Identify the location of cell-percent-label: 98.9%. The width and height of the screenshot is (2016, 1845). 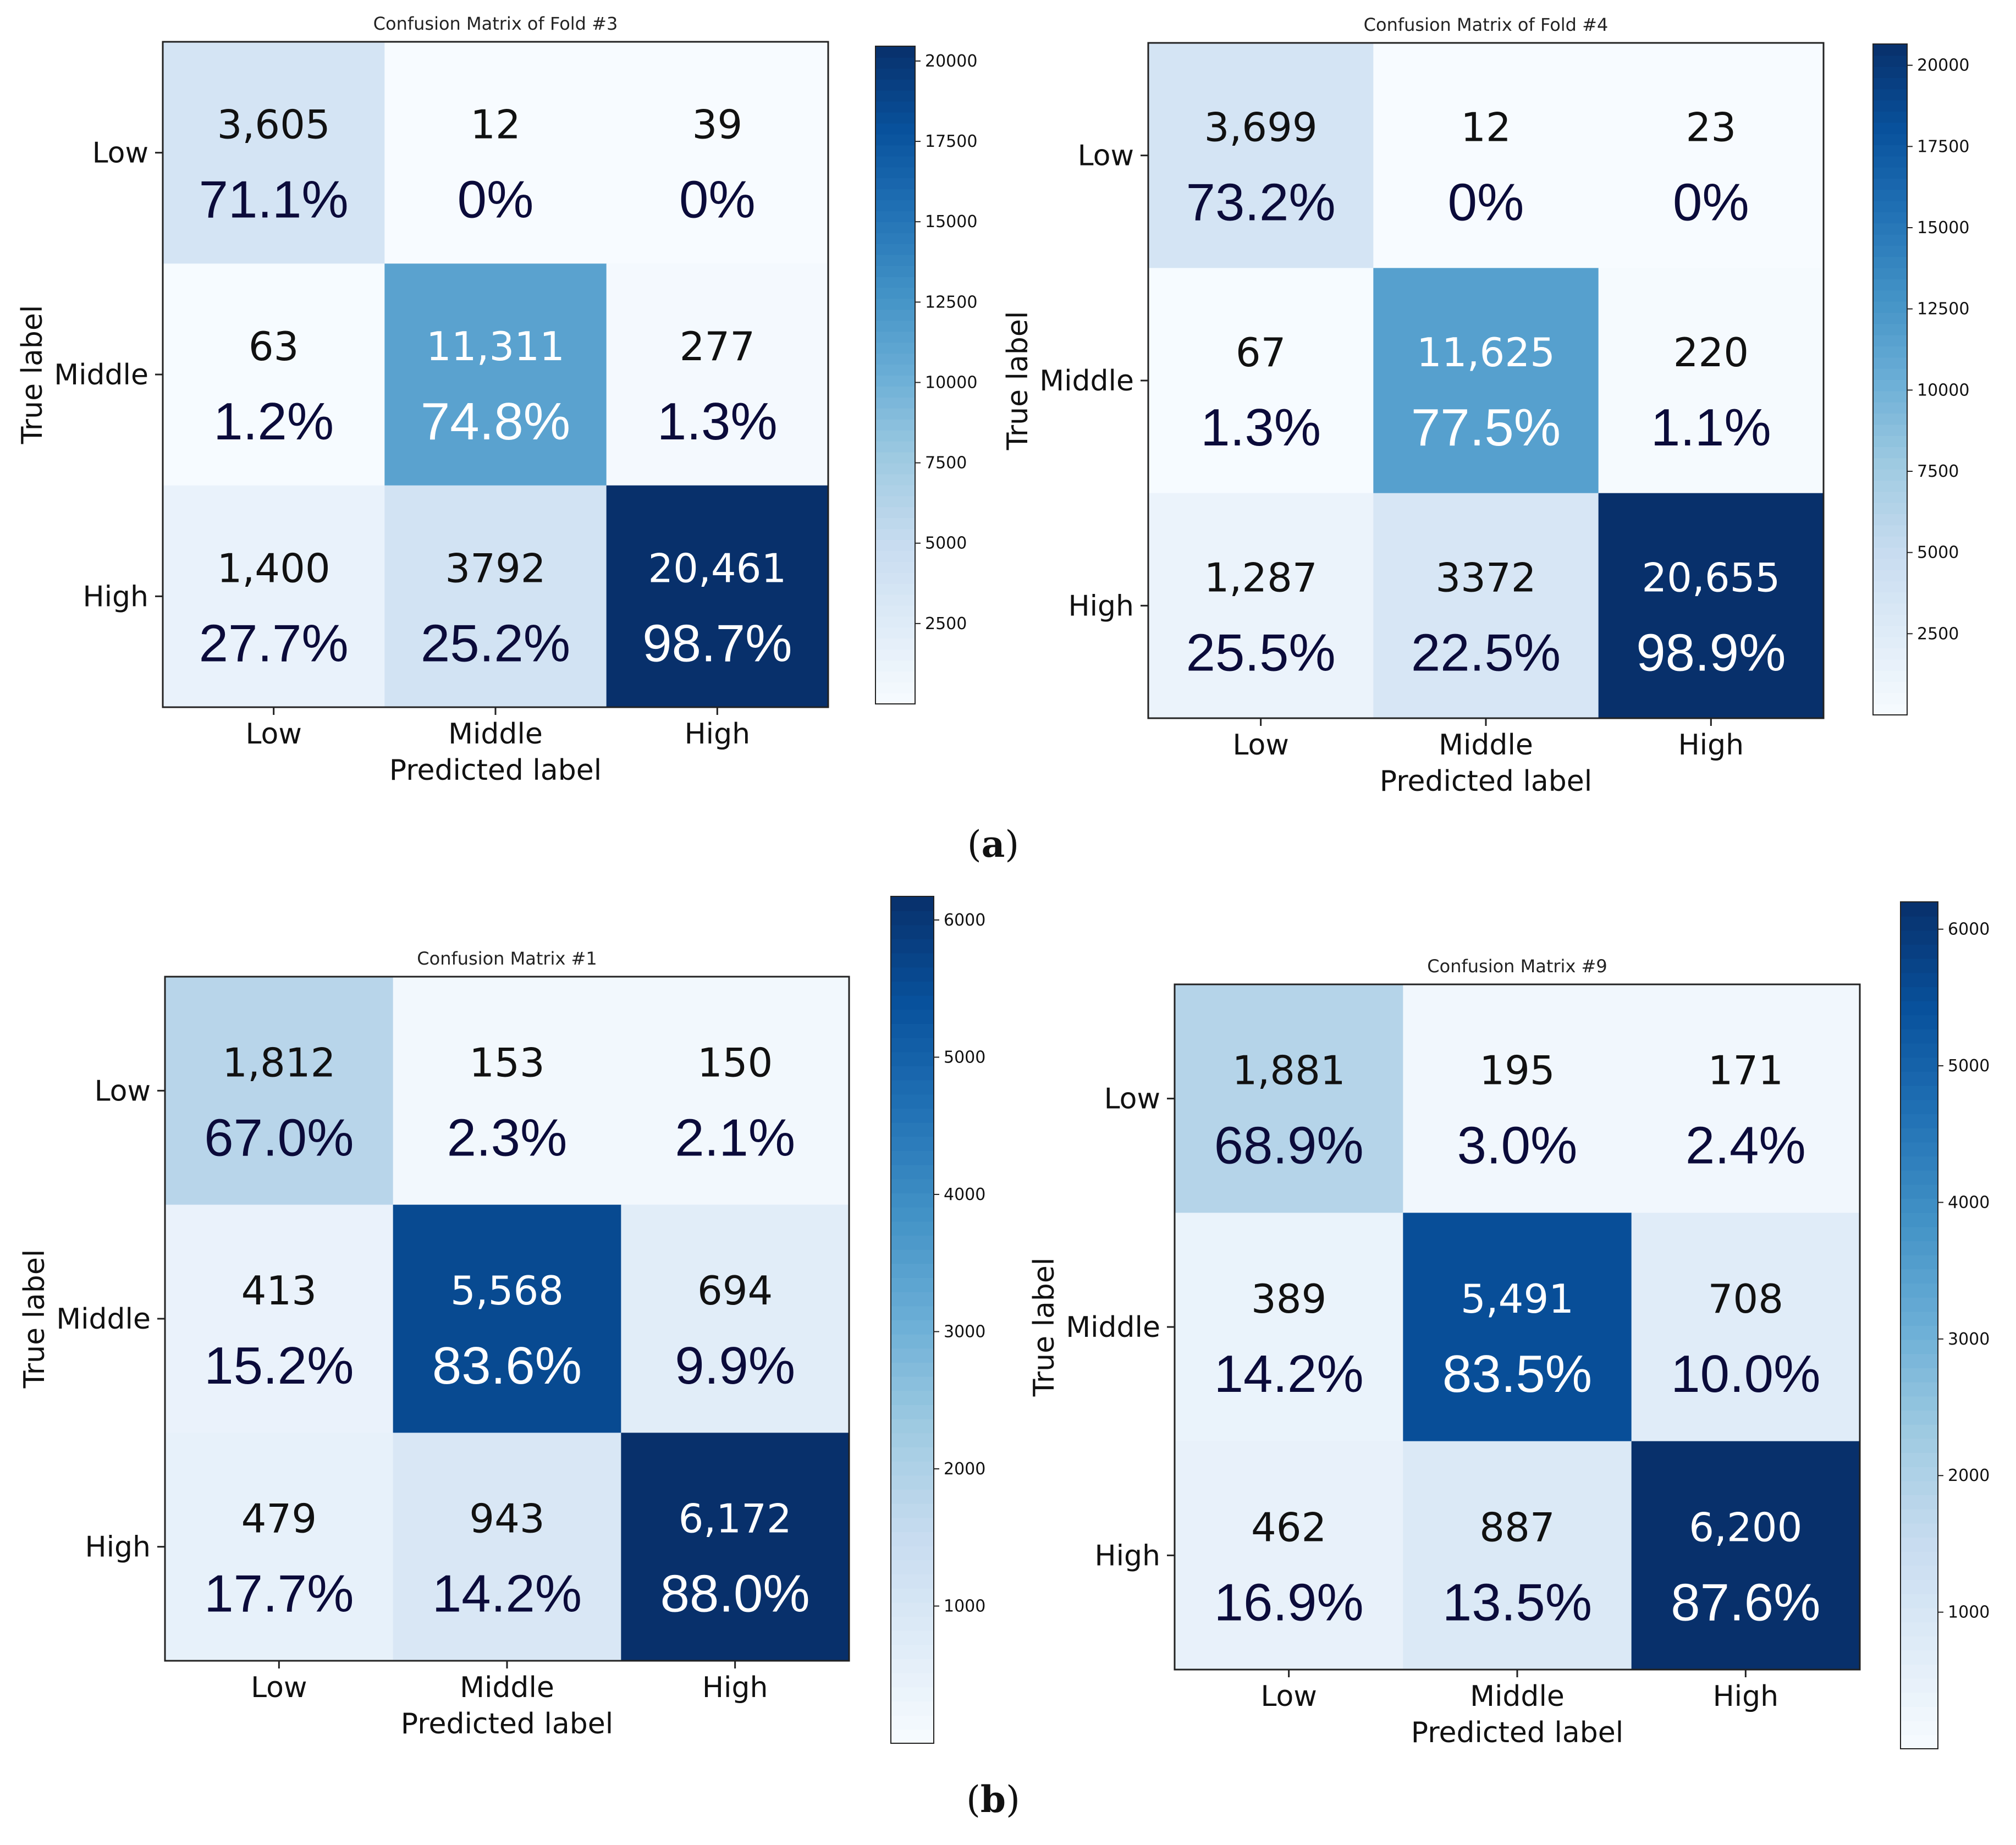
(1711, 652).